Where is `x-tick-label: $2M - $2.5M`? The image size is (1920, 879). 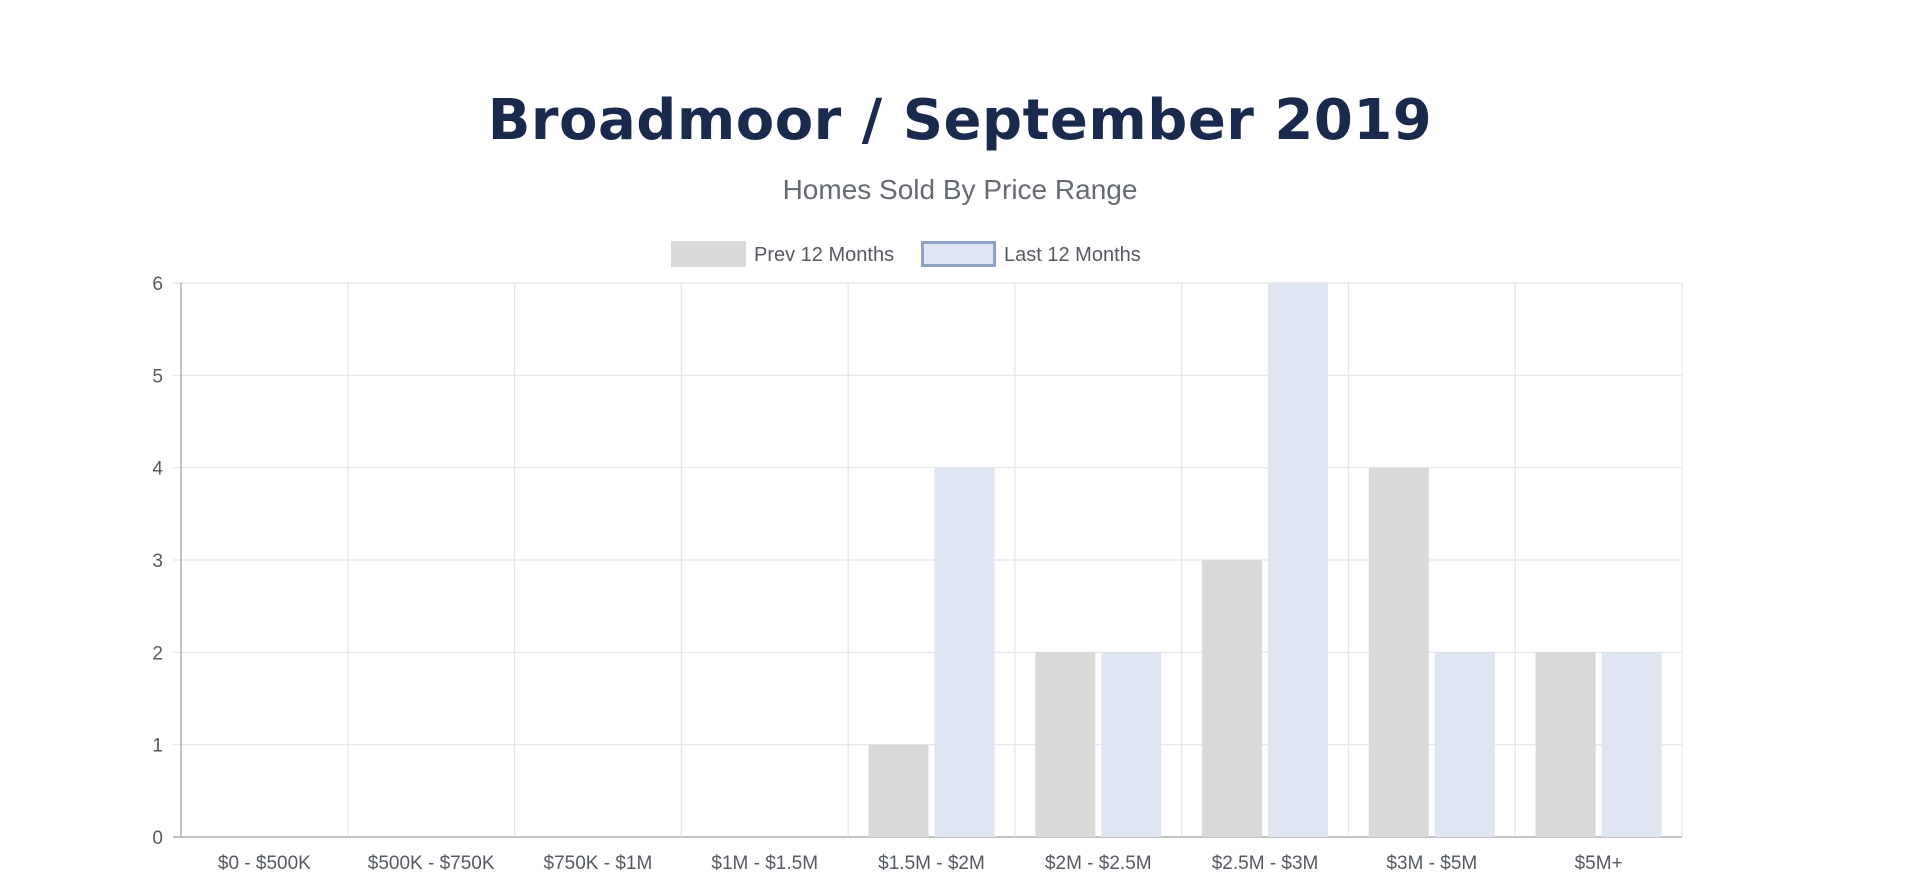 x-tick-label: $2M - $2.5M is located at coordinates (1098, 863).